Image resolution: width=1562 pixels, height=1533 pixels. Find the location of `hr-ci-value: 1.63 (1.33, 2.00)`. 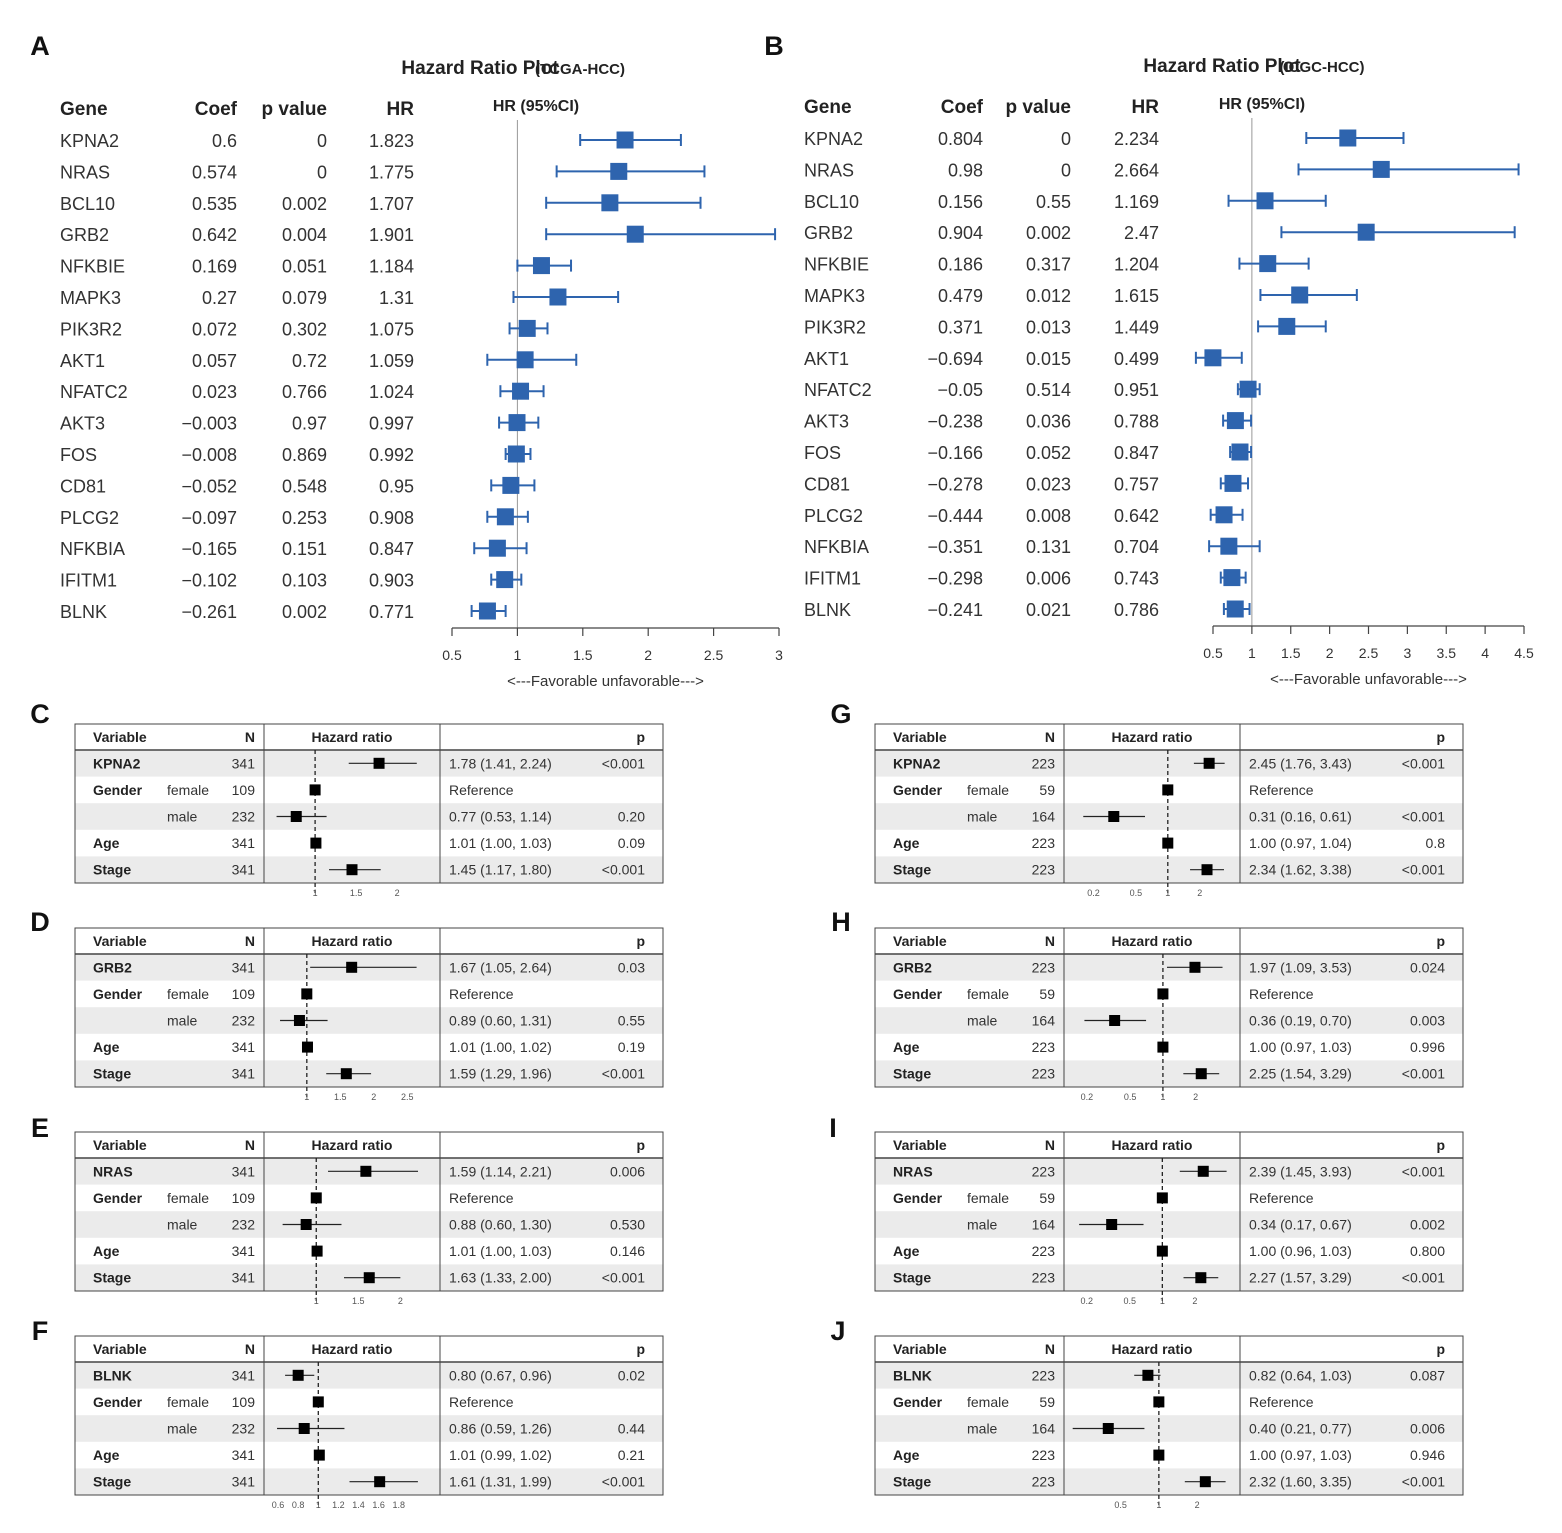

hr-ci-value: 1.63 (1.33, 2.00) is located at coordinates (500, 1278).